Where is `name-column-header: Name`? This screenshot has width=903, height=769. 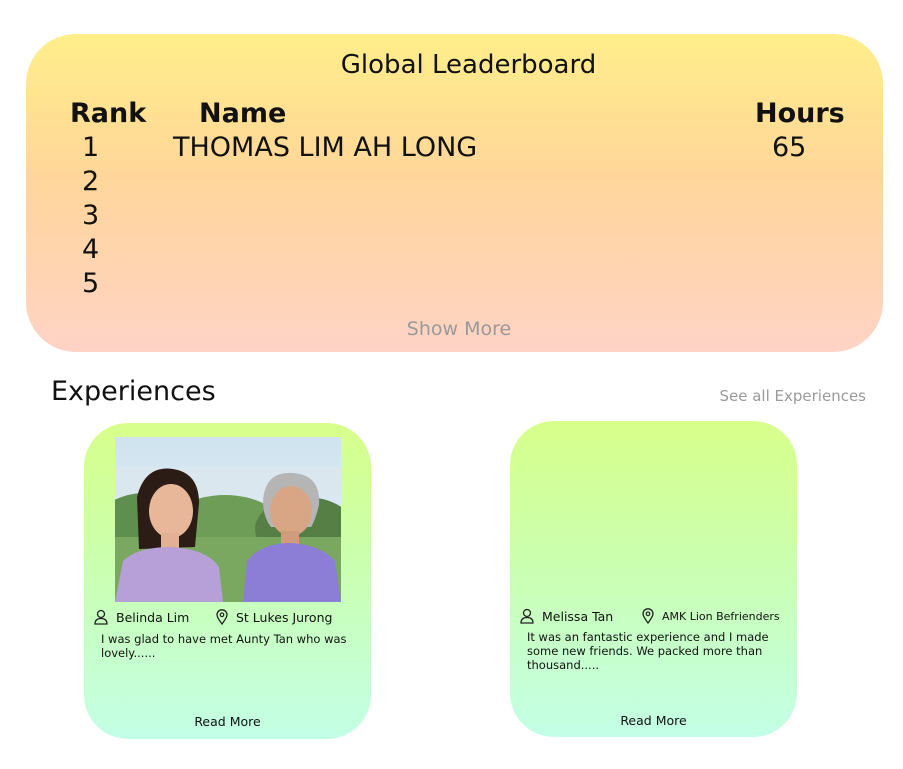
name-column-header: Name is located at coordinates (243, 113).